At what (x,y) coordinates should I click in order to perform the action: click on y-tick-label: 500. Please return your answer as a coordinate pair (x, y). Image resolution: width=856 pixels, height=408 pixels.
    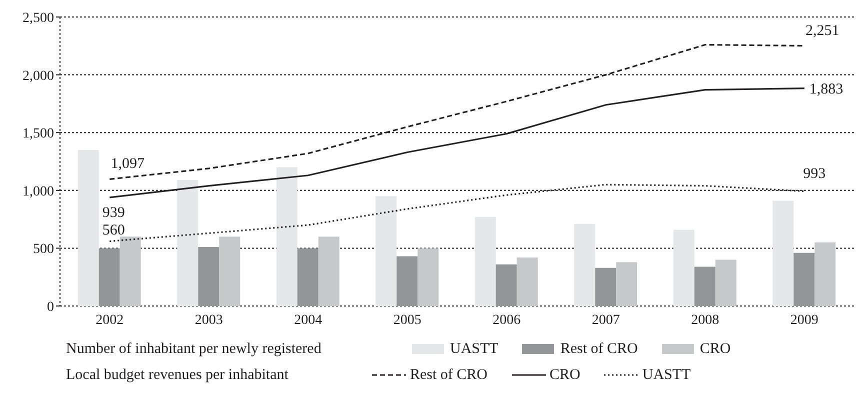
    Looking at the image, I should click on (43, 250).